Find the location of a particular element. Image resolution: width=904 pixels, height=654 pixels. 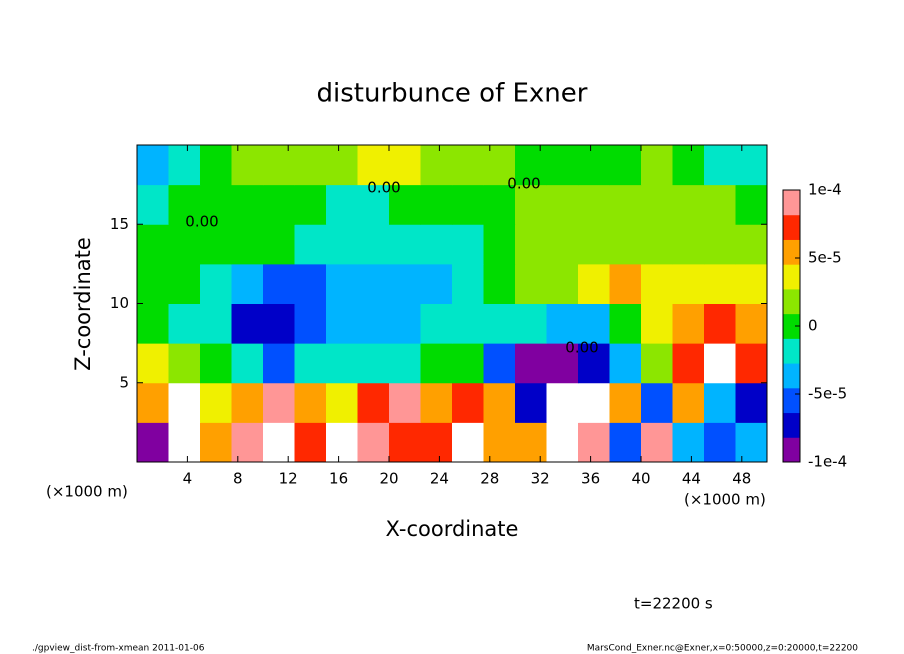

colorbar-tick-label: 1e-4 is located at coordinates (825, 190).